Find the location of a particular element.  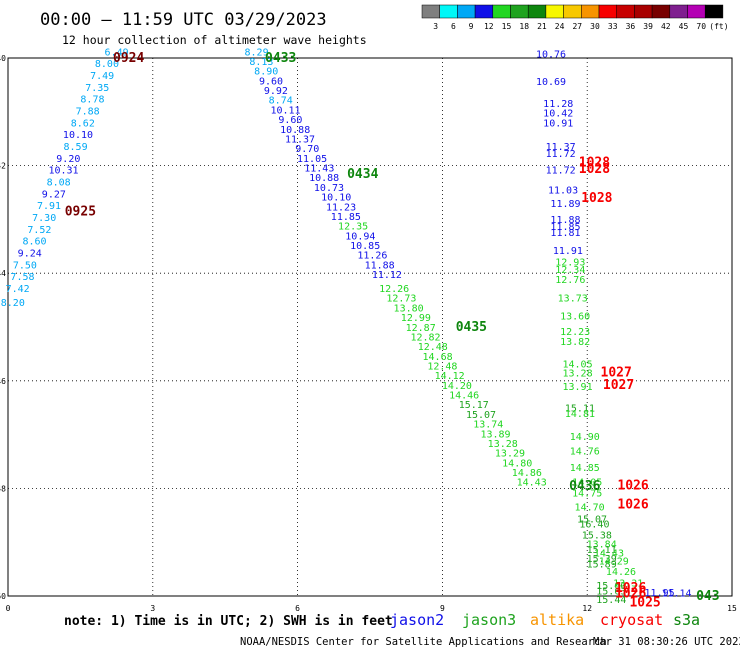

wave-height-point: 7.52 is located at coordinates (39, 230).